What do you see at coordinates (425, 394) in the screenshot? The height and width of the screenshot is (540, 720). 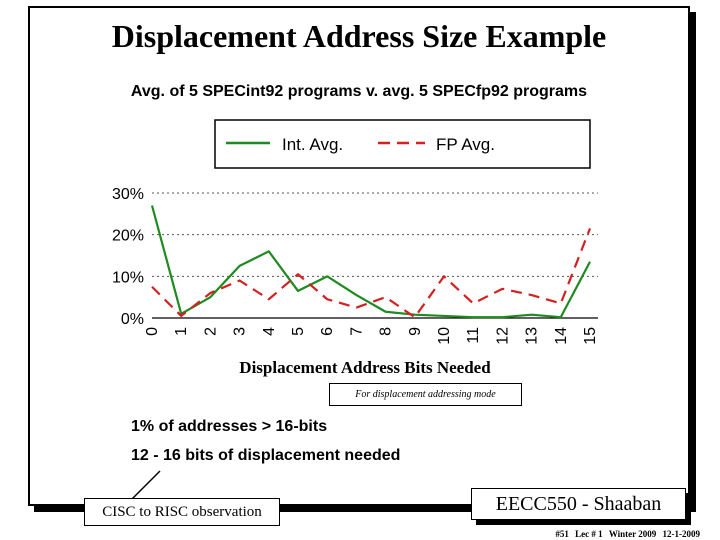 I see `note-box: For displacement addressing mode` at bounding box center [425, 394].